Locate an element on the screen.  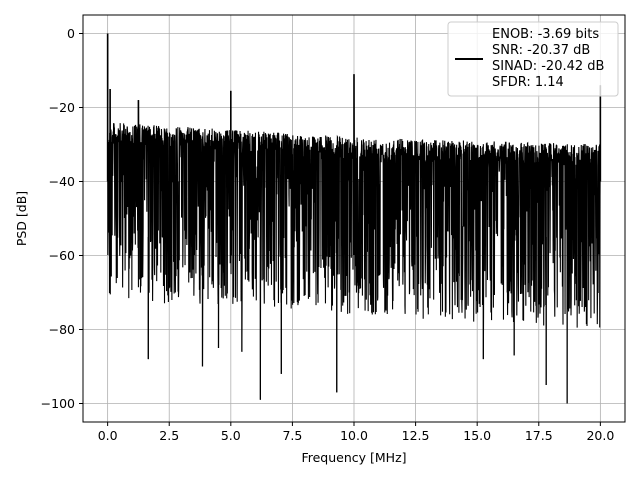
y-axis-ticks: 0 −20 −40 −60 −80 −100 is located at coordinates (62, 218).